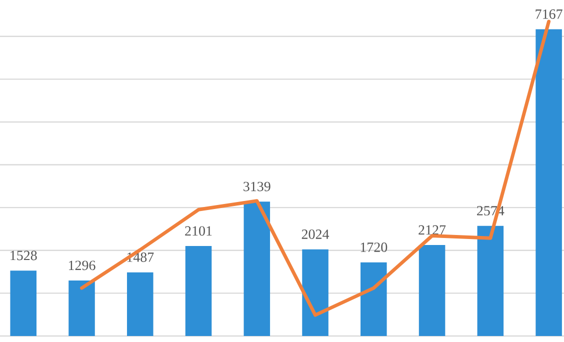 The width and height of the screenshot is (564, 342). I want to click on data-label: 1296, so click(82, 265).